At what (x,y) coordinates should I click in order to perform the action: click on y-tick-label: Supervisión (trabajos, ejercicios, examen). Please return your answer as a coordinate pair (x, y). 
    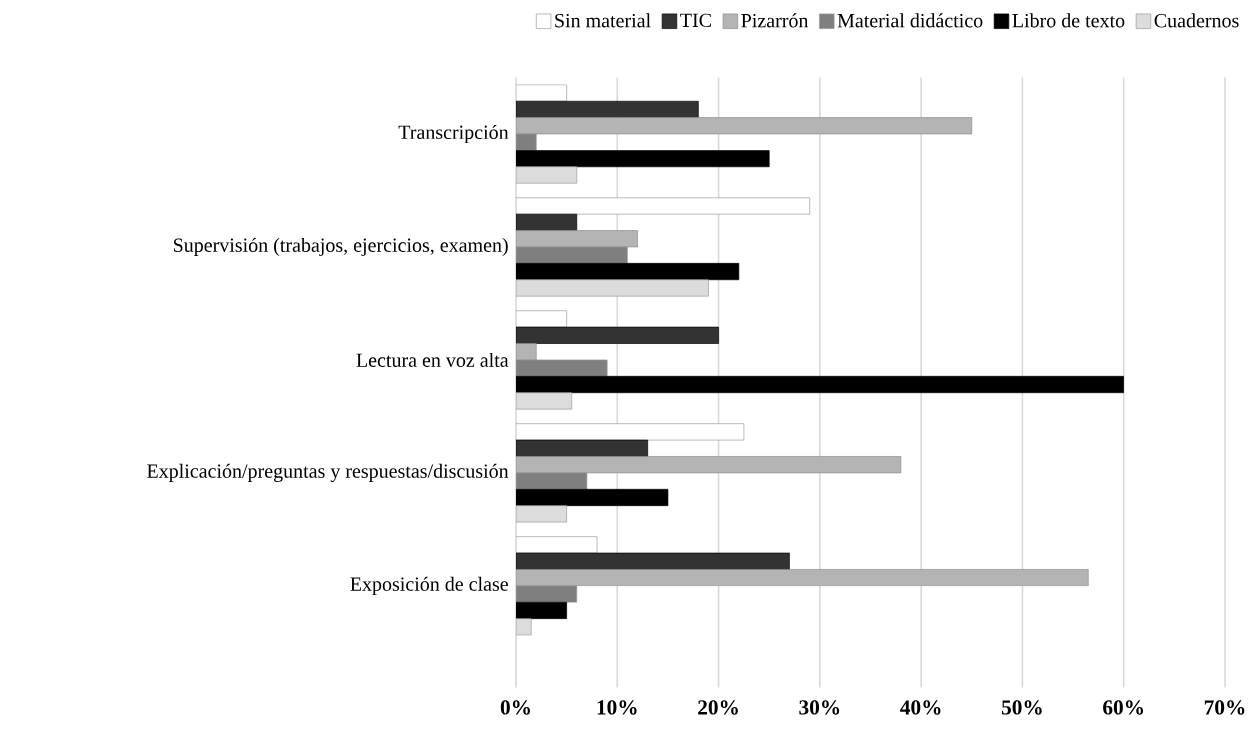
    Looking at the image, I should click on (340, 247).